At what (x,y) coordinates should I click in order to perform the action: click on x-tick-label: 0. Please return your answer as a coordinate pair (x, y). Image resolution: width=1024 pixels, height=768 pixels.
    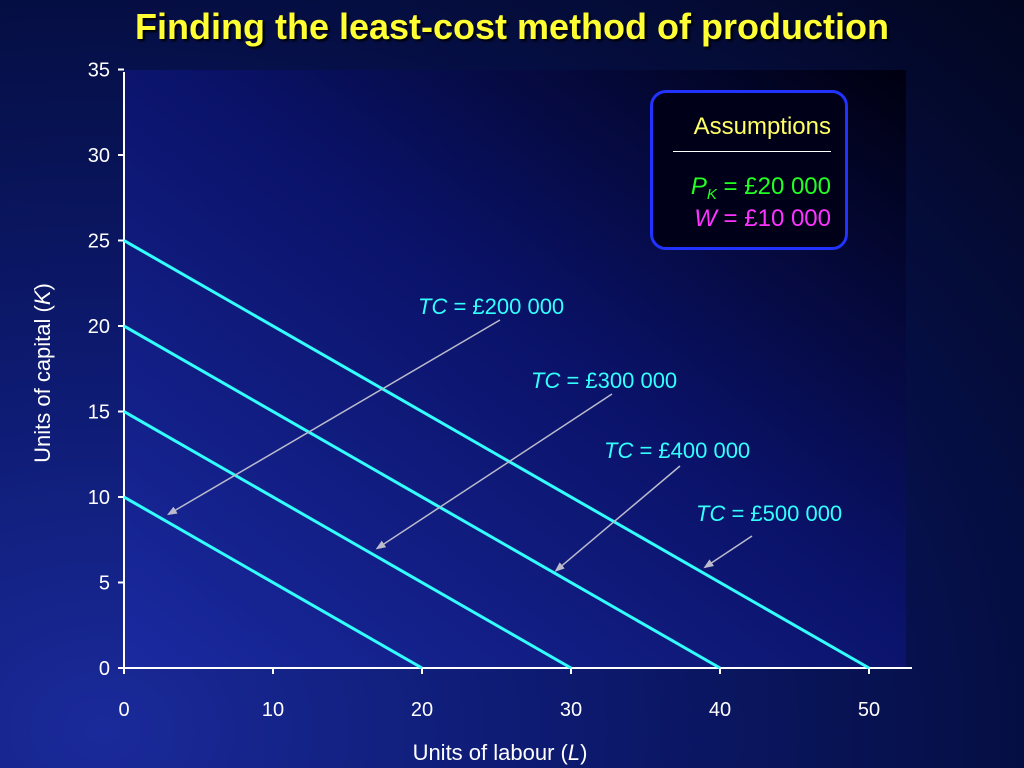
    Looking at the image, I should click on (123, 710).